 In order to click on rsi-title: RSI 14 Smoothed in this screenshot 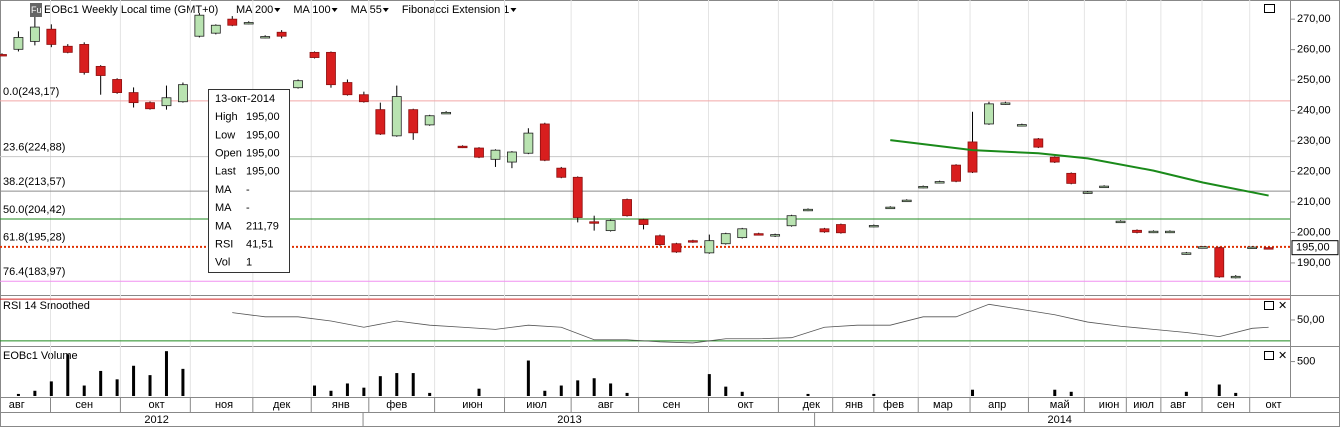, I will do `click(46, 306)`.